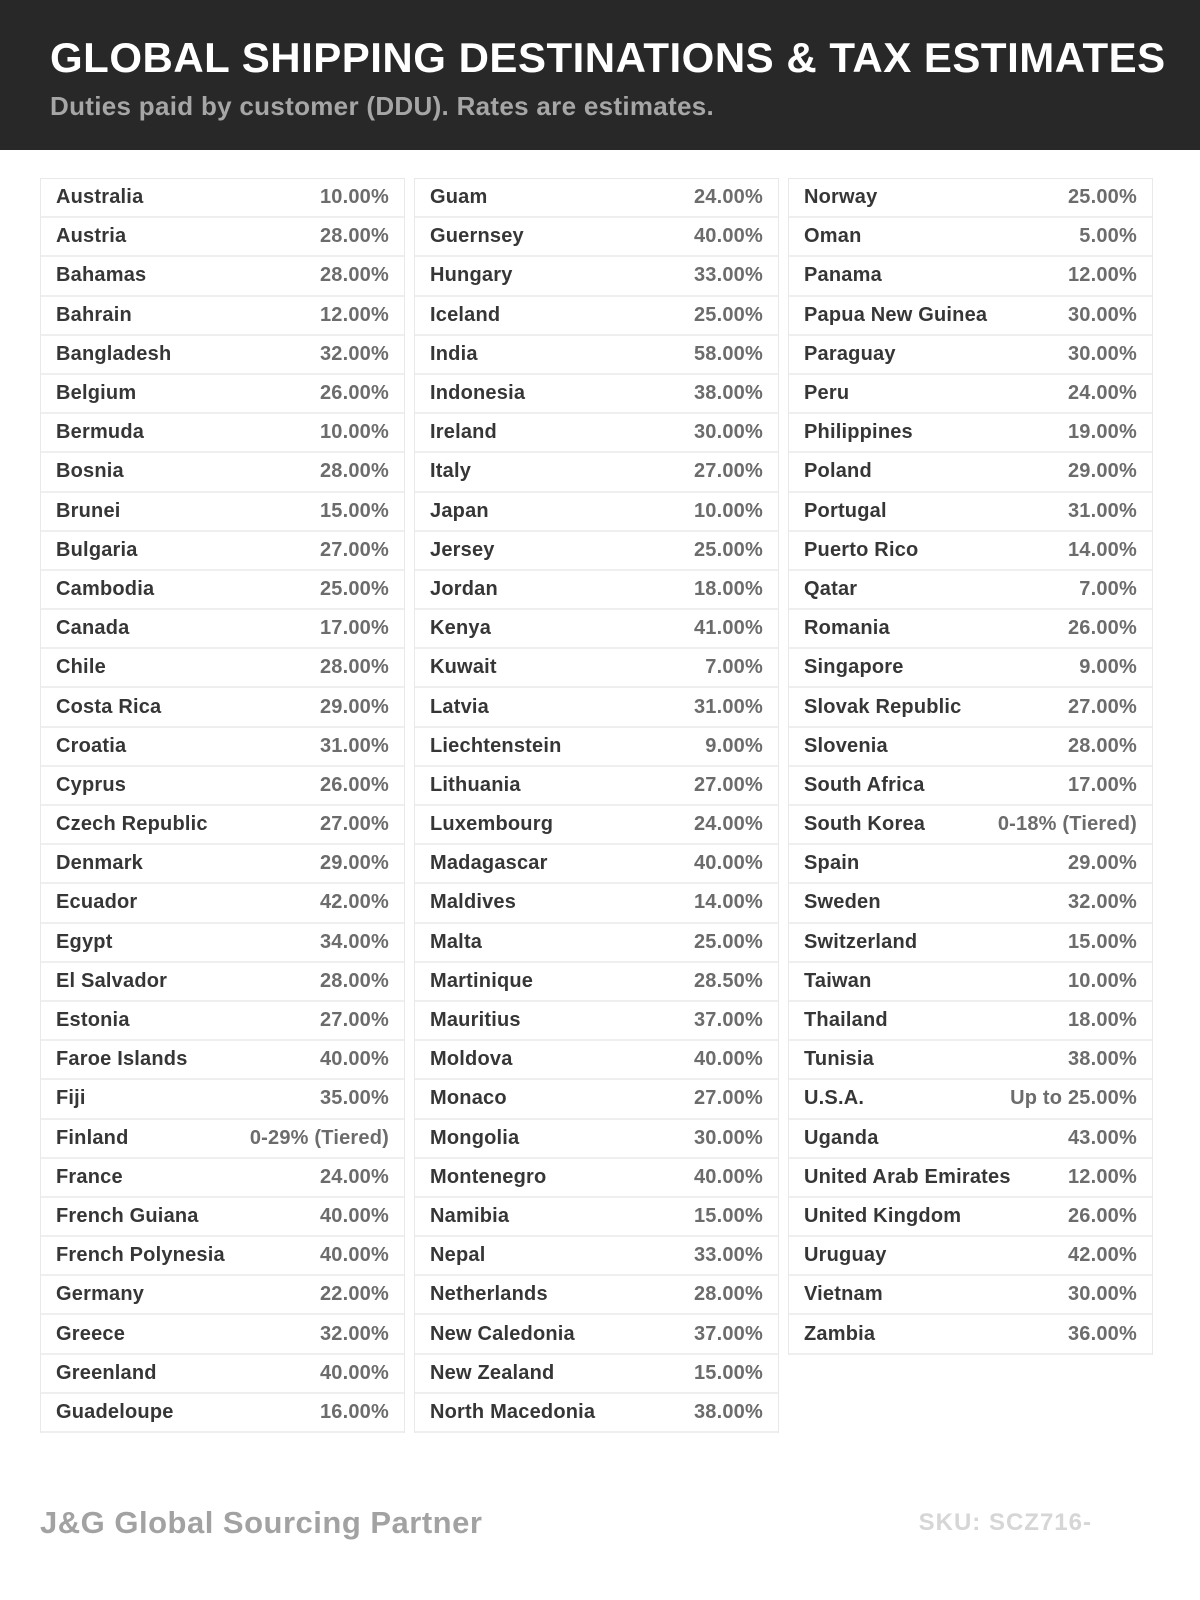  What do you see at coordinates (970, 1021) in the screenshot?
I see `table-row: Thailand 18.00%` at bounding box center [970, 1021].